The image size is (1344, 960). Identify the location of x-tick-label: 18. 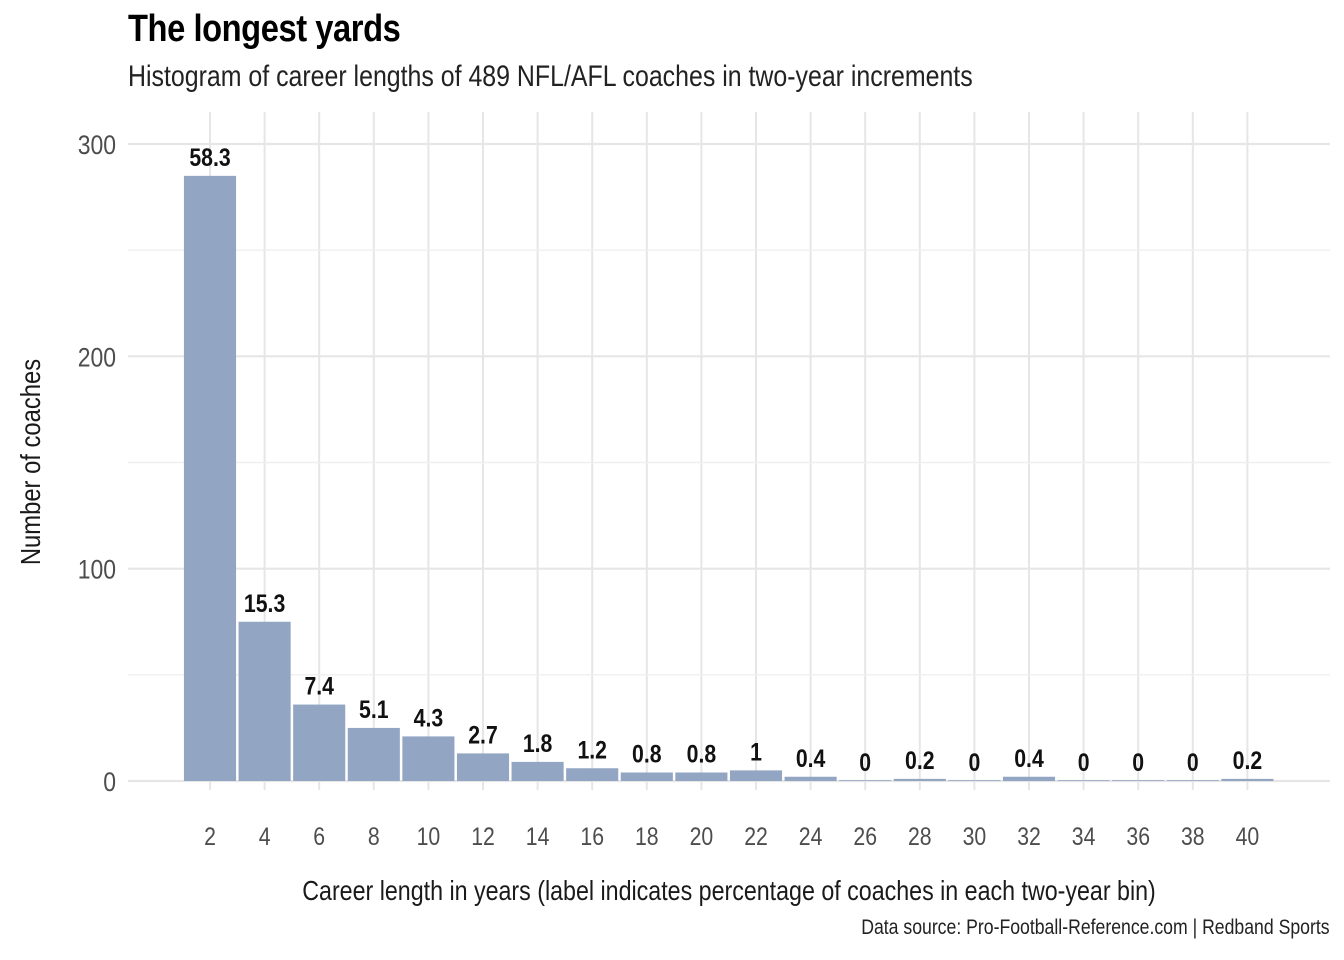
(647, 836).